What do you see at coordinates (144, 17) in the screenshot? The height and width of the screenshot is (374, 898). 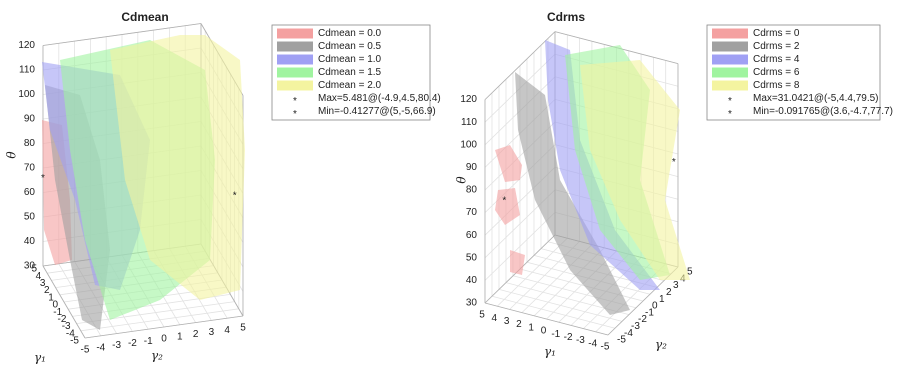 I see `chart-title: Cdmean` at bounding box center [144, 17].